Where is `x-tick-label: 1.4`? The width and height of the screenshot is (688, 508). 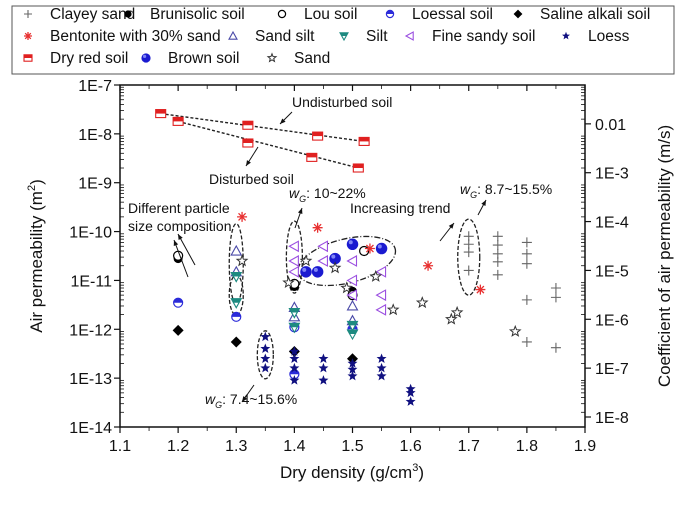
x-tick-label: 1.4 is located at coordinates (294, 446).